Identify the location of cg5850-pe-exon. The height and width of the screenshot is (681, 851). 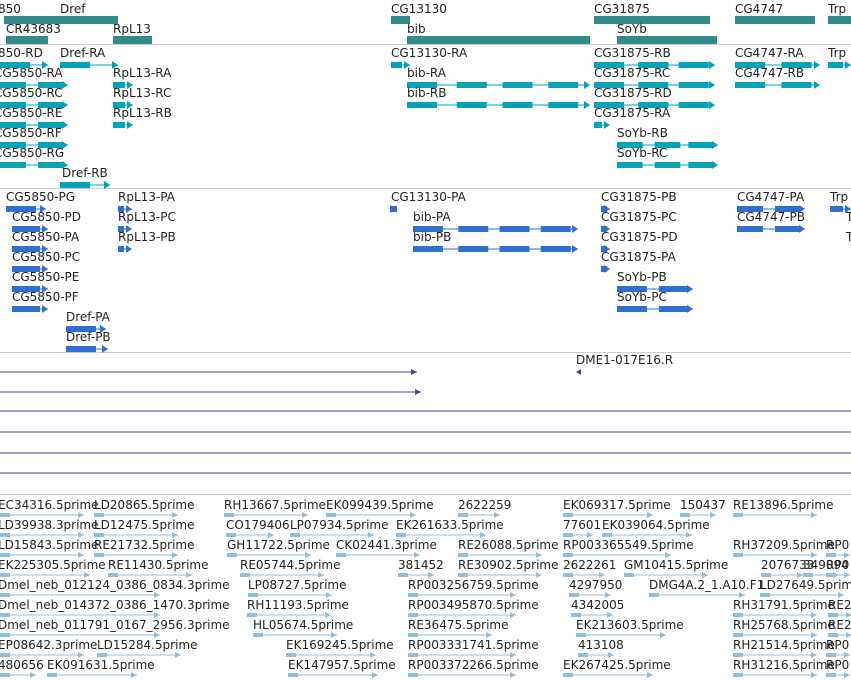
(26, 289).